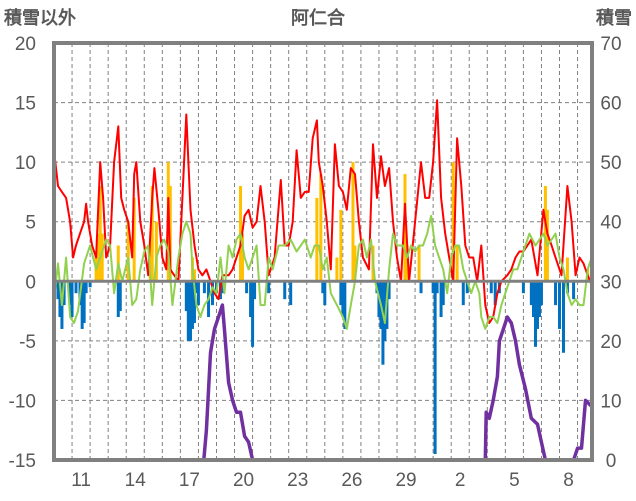 The height and width of the screenshot is (501, 636). I want to click on right-y-tick-label: 0, so click(611, 461).